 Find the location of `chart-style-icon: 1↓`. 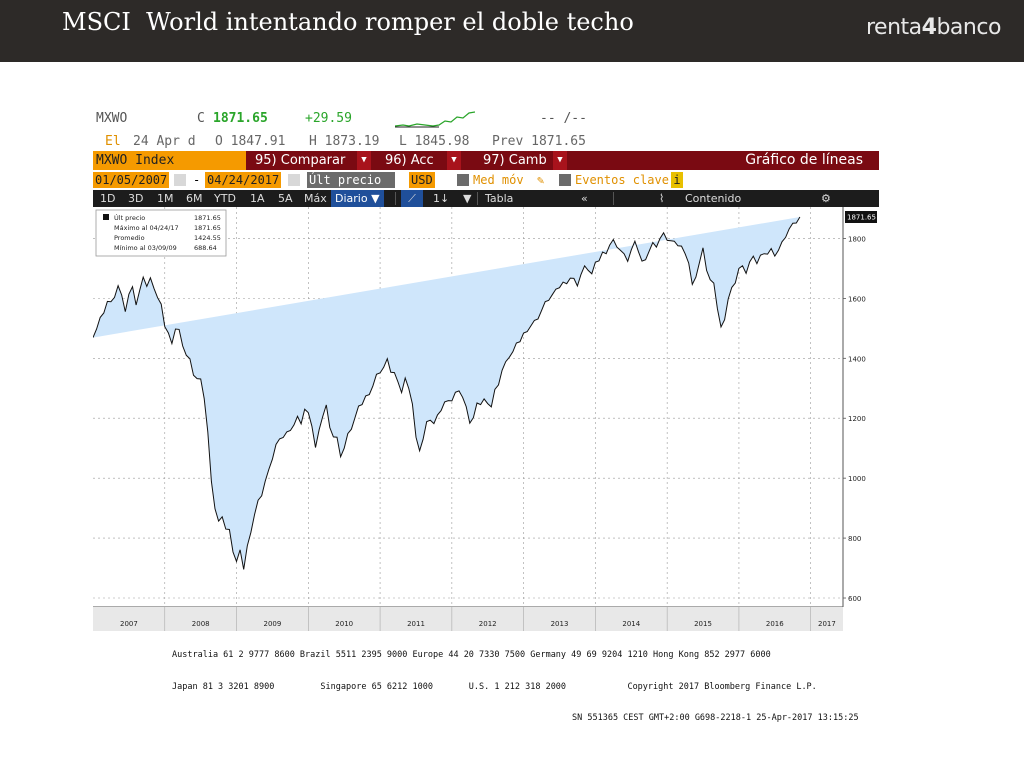

chart-style-icon: 1↓ is located at coordinates (441, 198).